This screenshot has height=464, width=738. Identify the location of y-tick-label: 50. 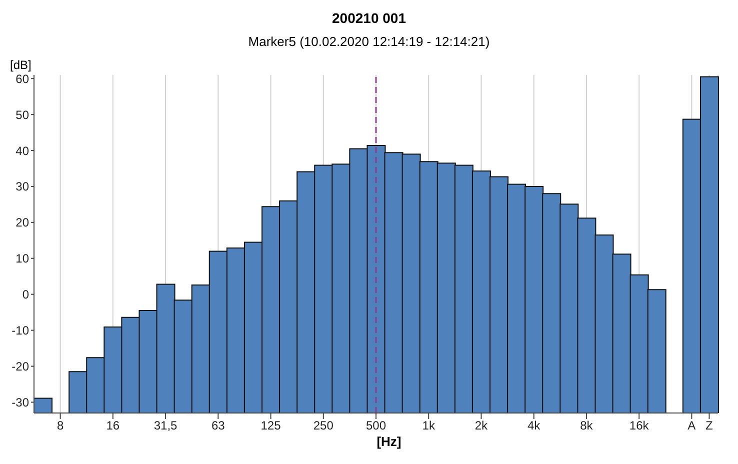
(23, 115).